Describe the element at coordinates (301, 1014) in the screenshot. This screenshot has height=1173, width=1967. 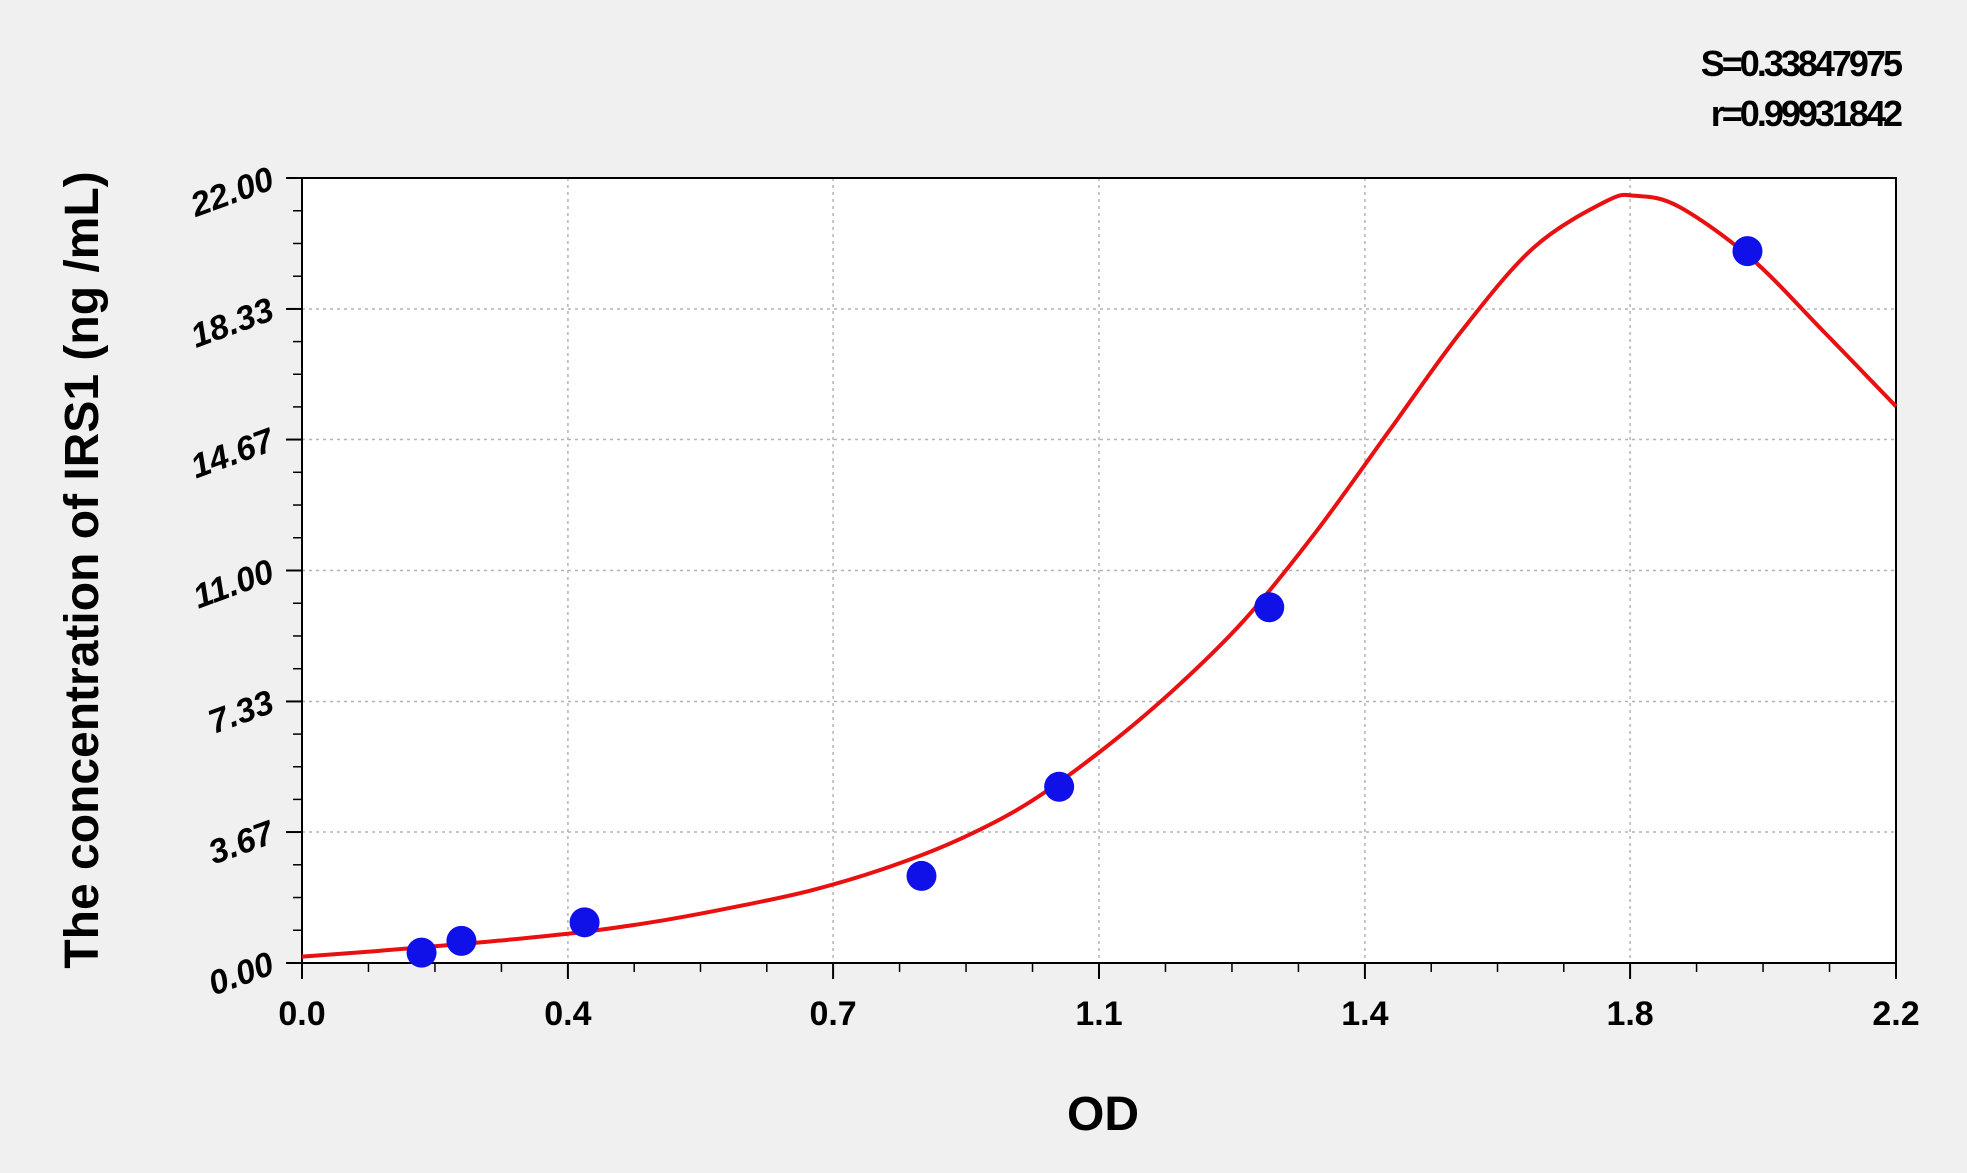
I see `x-tick-label: 0.0` at that location.